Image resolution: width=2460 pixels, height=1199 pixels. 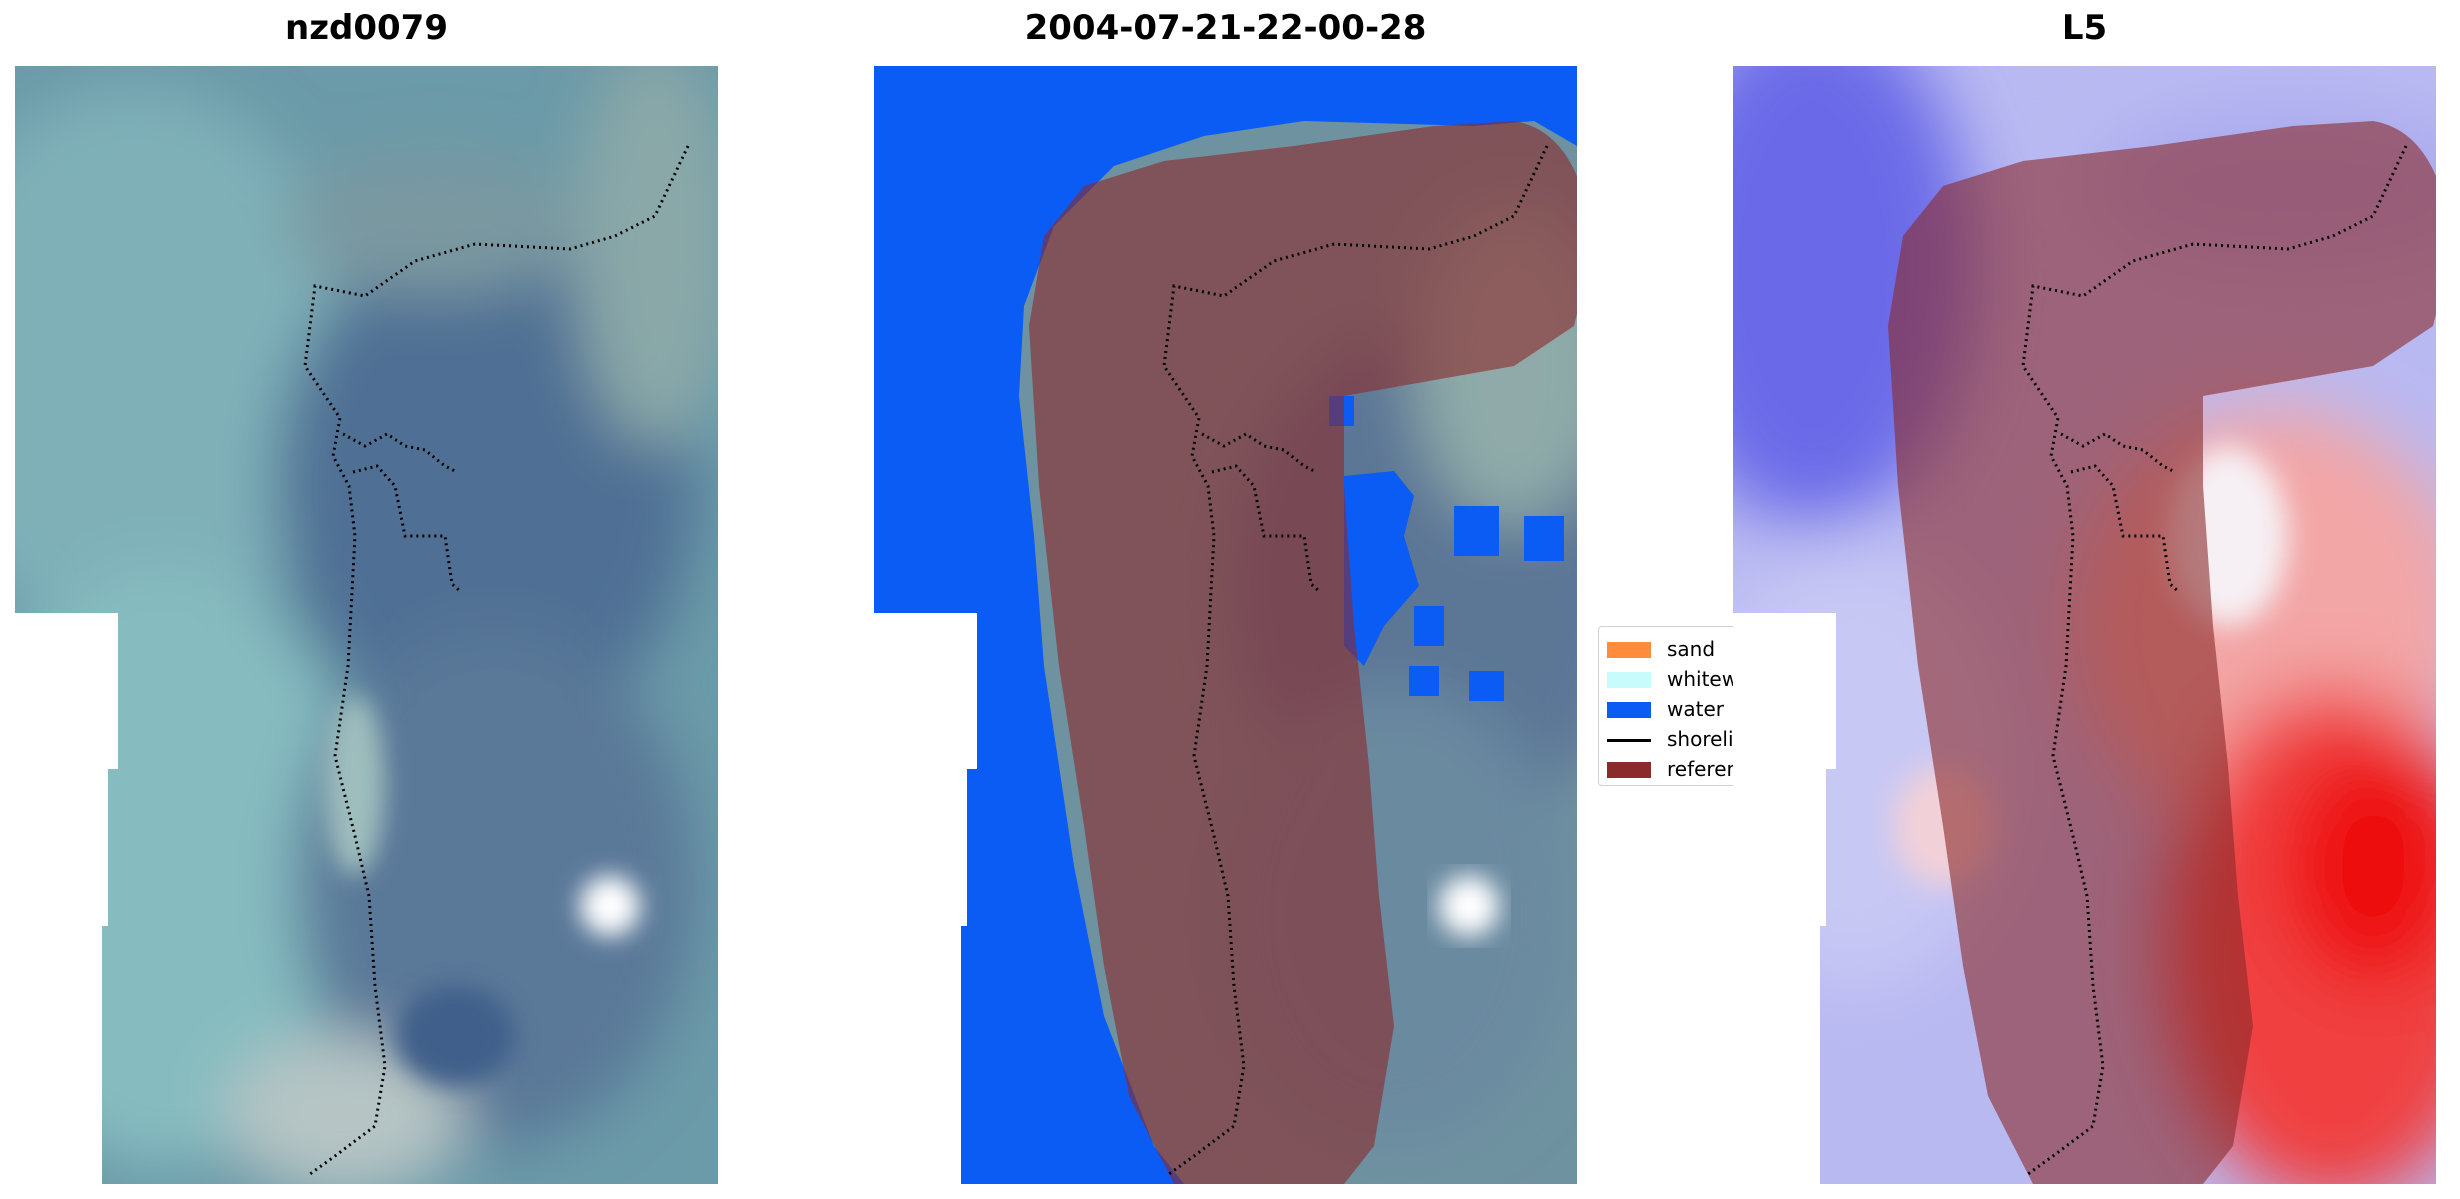 I want to click on legend-swatch-reference-shoreline, so click(x=1629, y=770).